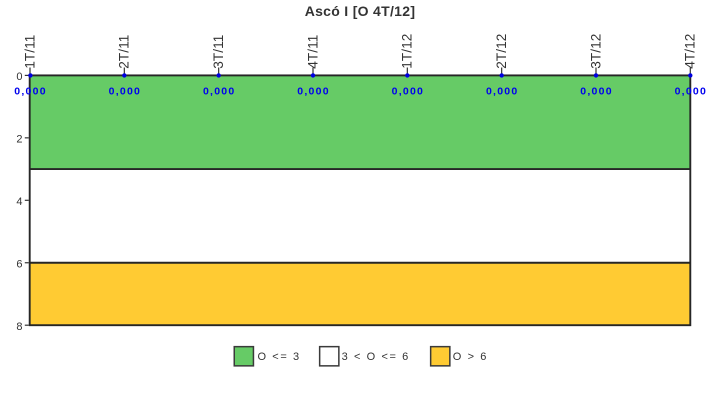 This screenshot has height=400, width=720. I want to click on svg-text: 4, so click(19, 202).